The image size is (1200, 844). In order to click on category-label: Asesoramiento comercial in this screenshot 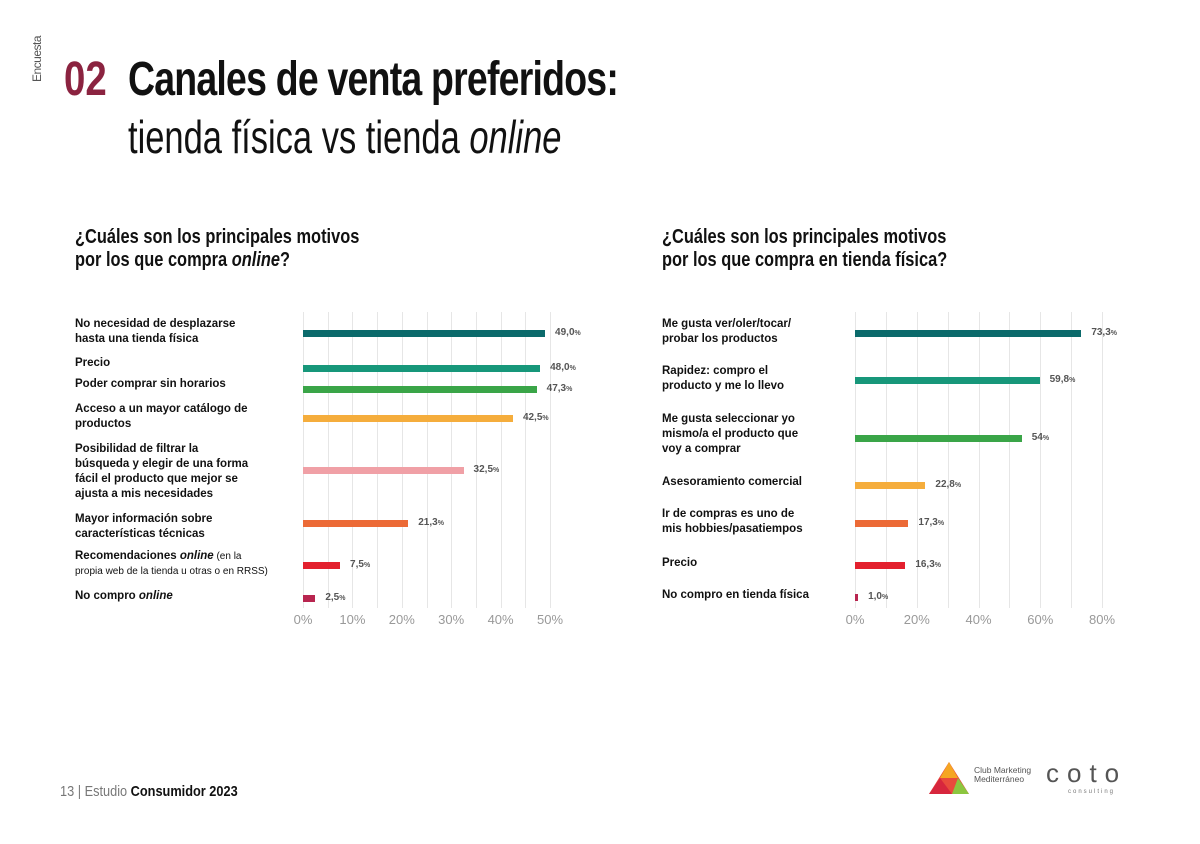, I will do `click(732, 482)`.